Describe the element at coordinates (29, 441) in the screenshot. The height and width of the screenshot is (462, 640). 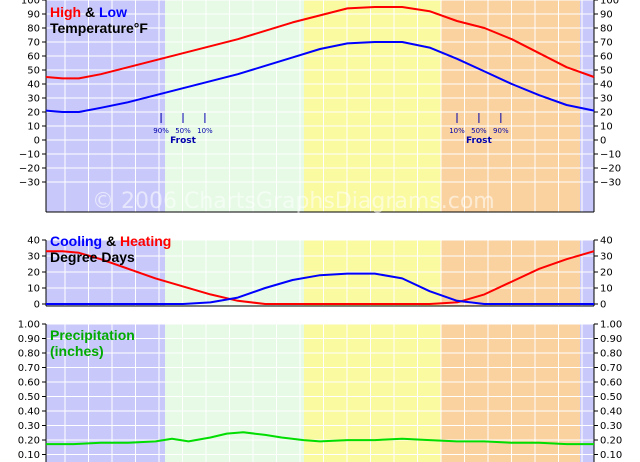
I see `y-tick-label-left: 0.20` at that location.